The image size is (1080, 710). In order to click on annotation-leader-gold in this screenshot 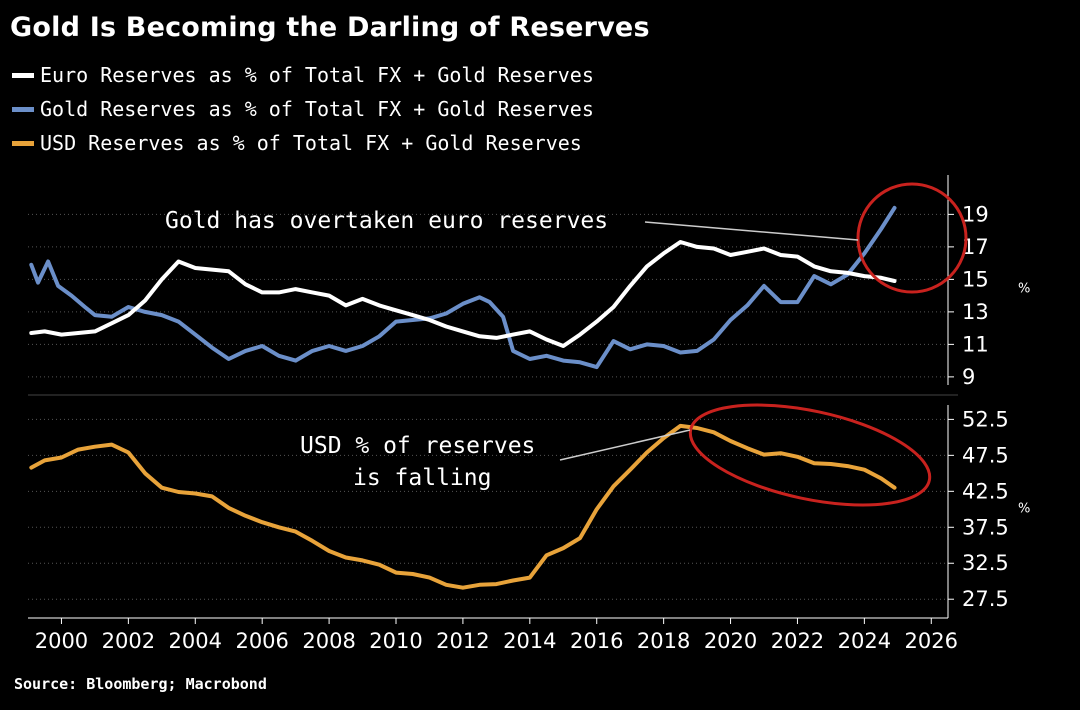, I will do `click(751, 231)`.